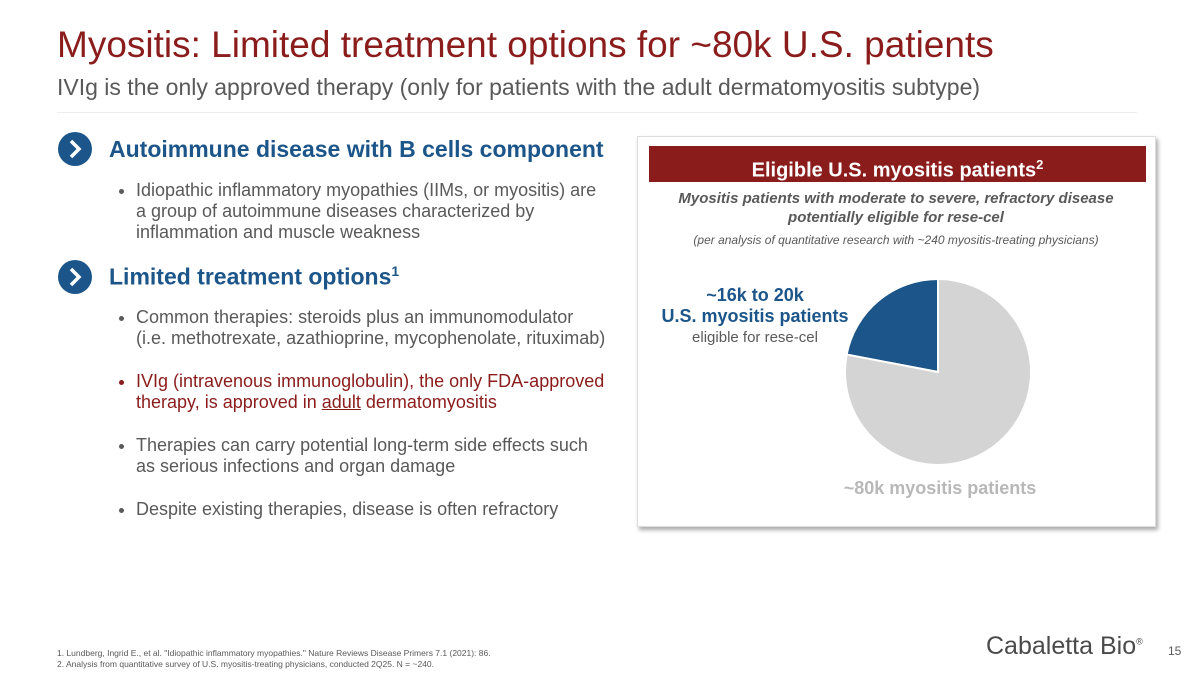 This screenshot has width=1200, height=675. What do you see at coordinates (755, 337) in the screenshot?
I see `highlight-line: eligible for rese-cel` at bounding box center [755, 337].